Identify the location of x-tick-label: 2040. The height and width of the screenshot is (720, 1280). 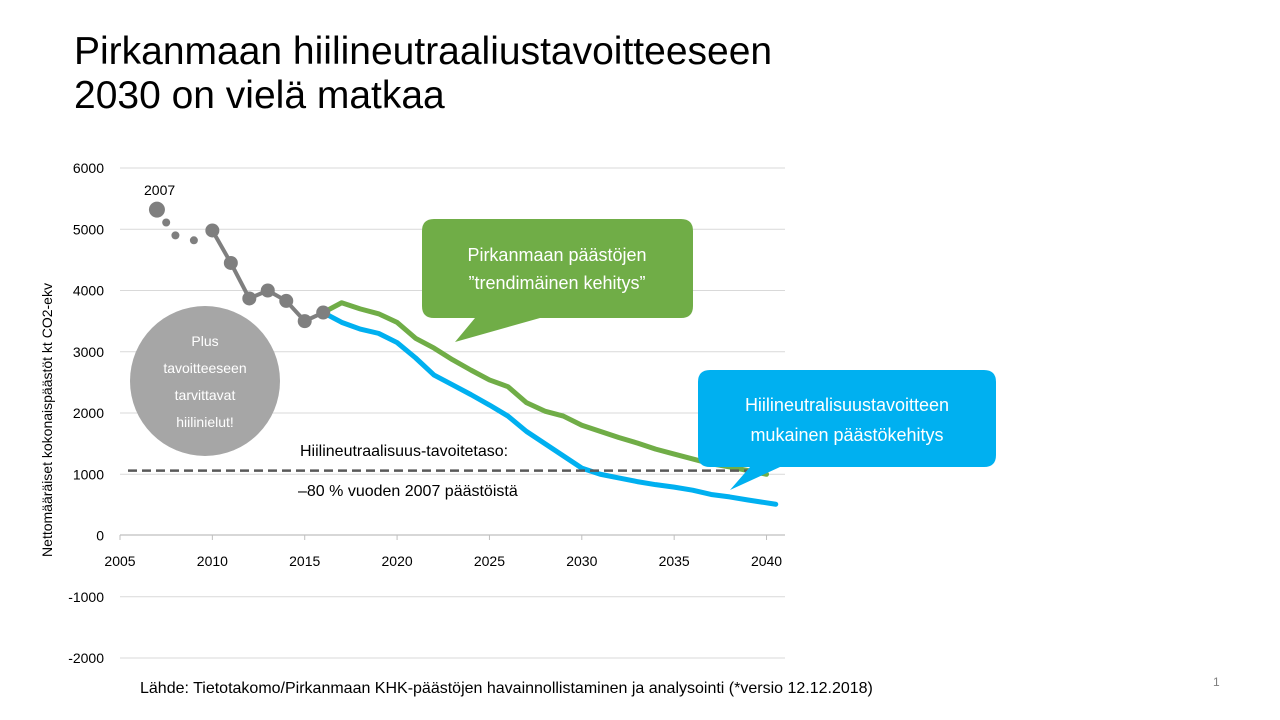
(766, 561).